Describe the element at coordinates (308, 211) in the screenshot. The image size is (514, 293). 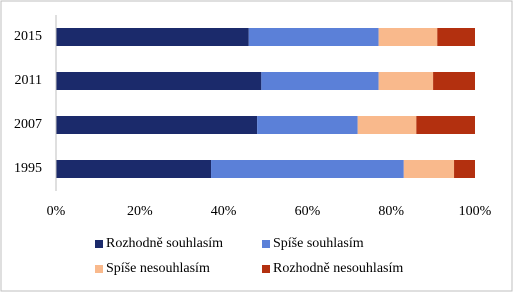
I see `x-tick-label: 60%` at that location.